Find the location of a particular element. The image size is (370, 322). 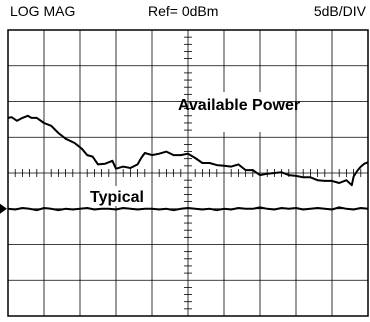

reference-level-label: Ref= 0dBm is located at coordinates (183, 11).